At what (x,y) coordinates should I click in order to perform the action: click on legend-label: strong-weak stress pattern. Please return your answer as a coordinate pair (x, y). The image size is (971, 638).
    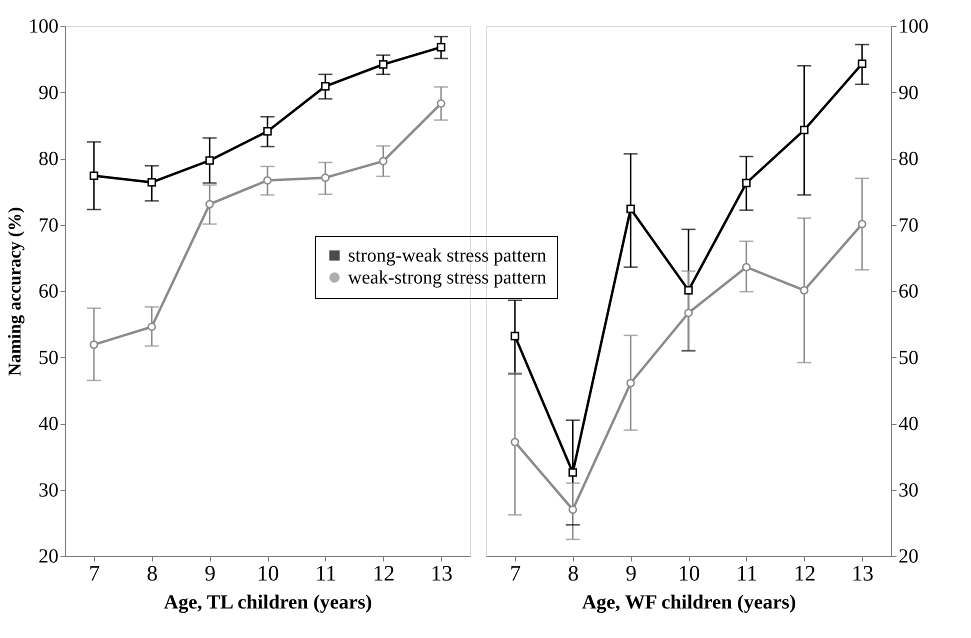
    Looking at the image, I should click on (447, 256).